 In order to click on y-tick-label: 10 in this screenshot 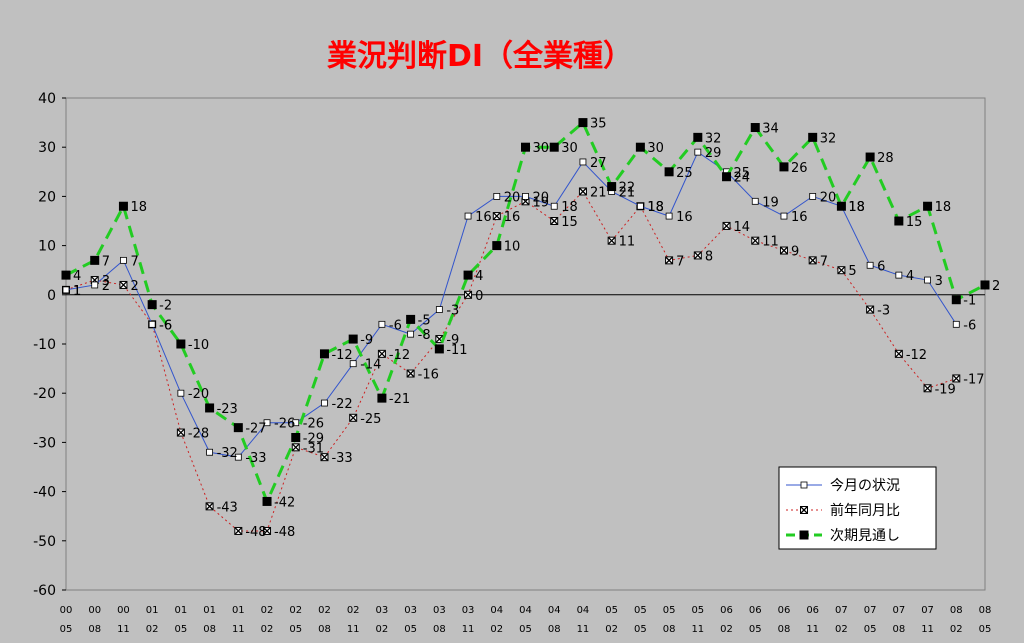, I will do `click(47, 247)`.